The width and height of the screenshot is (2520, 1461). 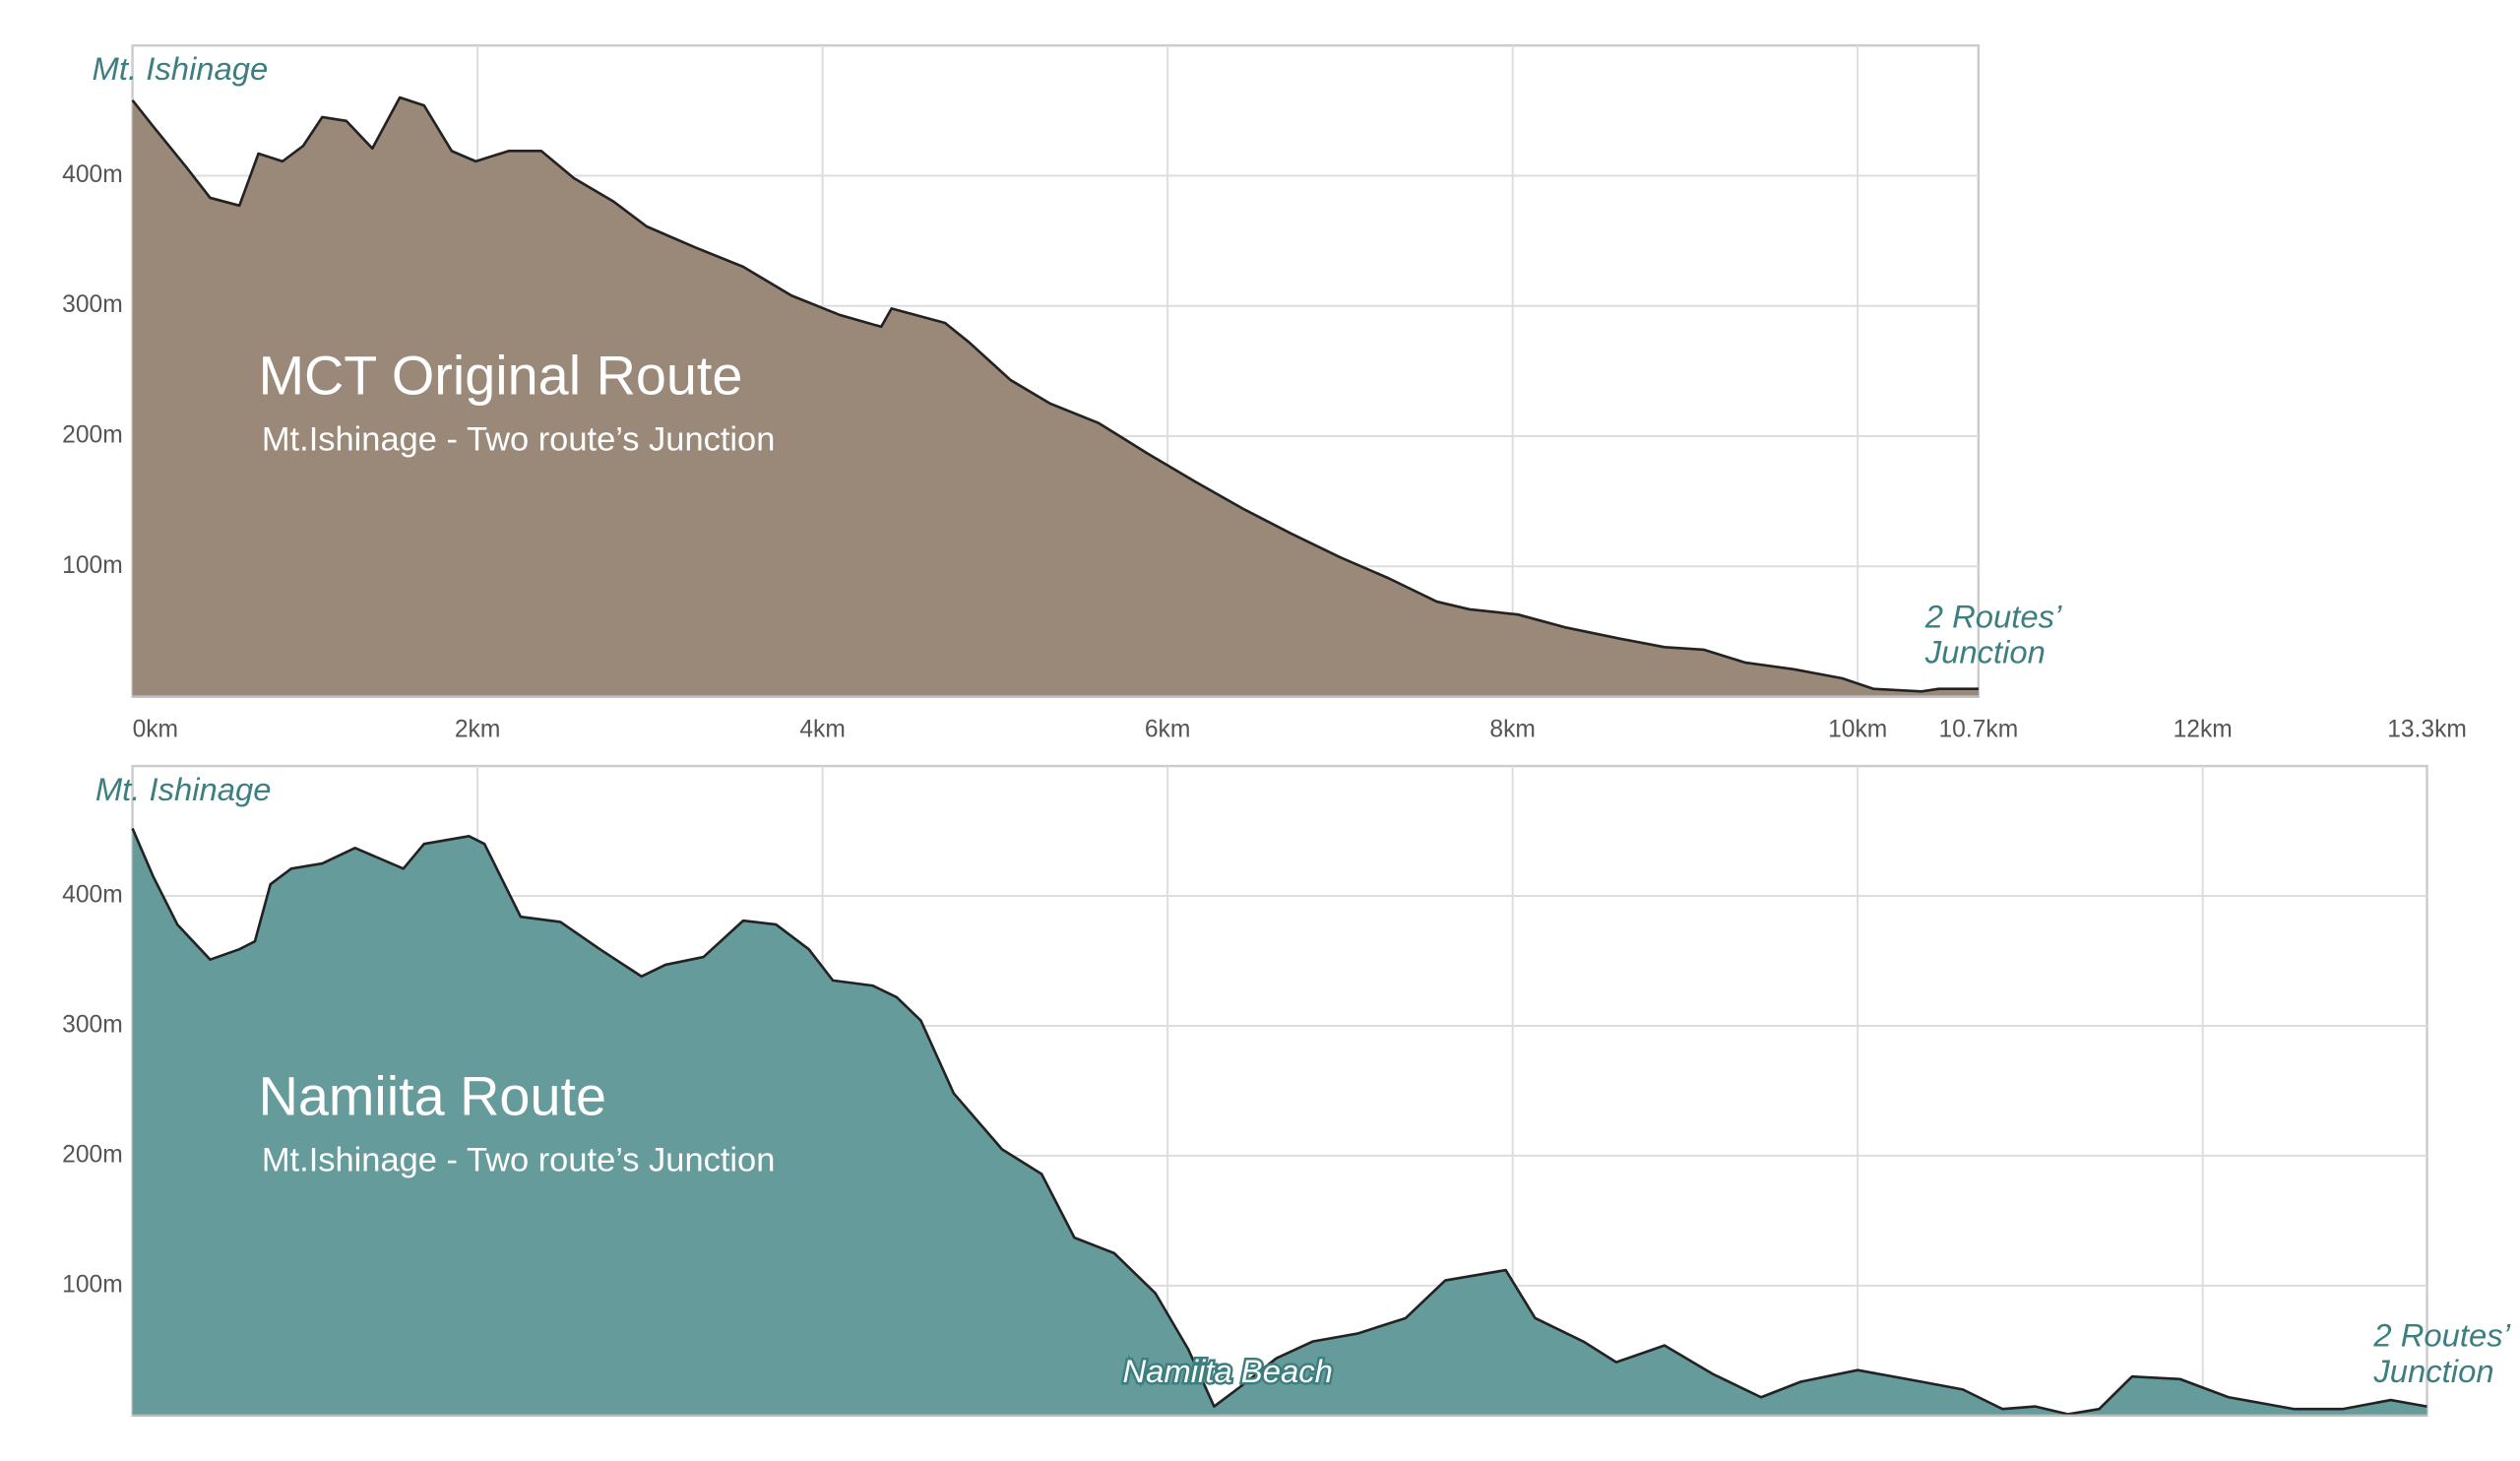 I want to click on x-tick-label: 10.7km, so click(x=1979, y=730).